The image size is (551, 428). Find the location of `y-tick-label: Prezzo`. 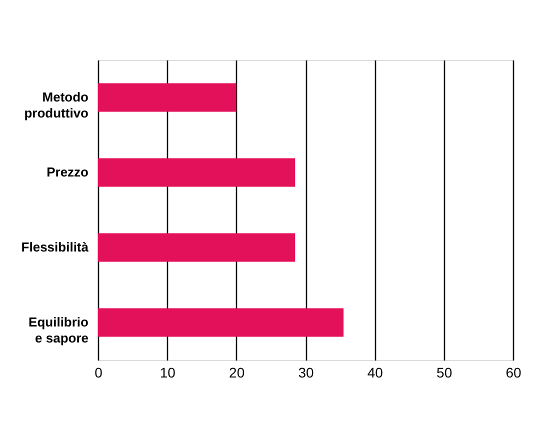

y-tick-label: Prezzo is located at coordinates (67, 172).